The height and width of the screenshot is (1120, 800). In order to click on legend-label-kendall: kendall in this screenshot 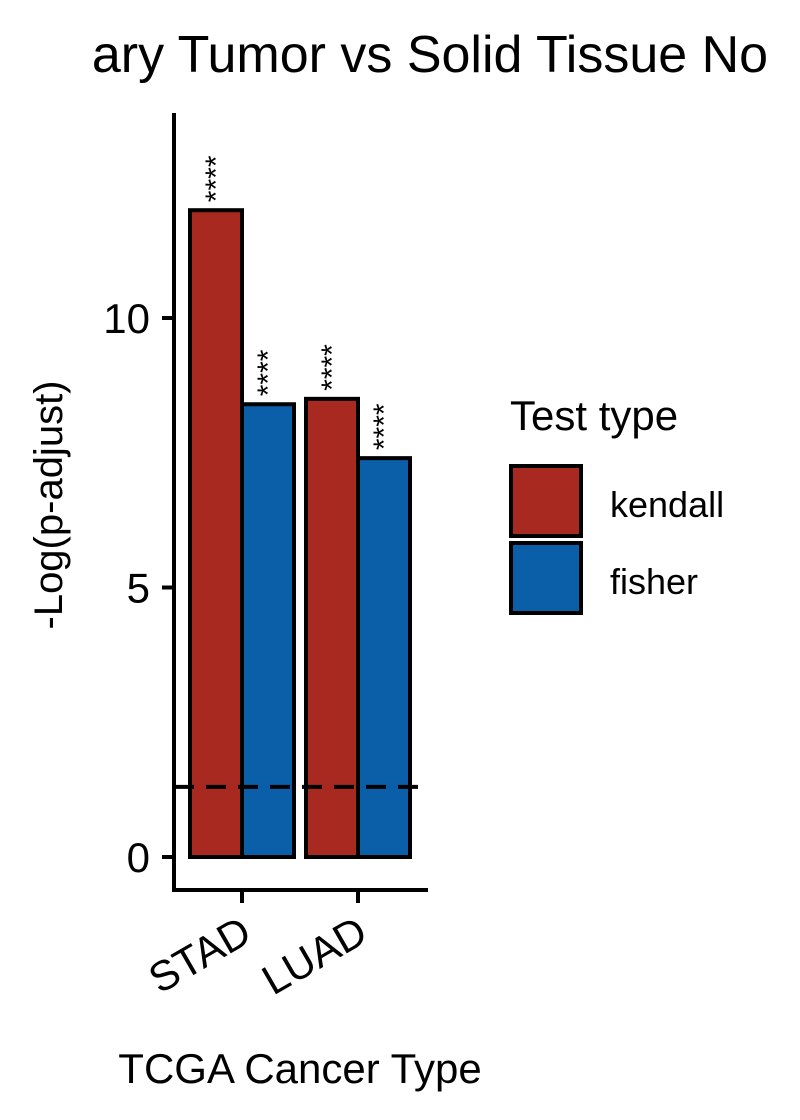, I will do `click(667, 504)`.